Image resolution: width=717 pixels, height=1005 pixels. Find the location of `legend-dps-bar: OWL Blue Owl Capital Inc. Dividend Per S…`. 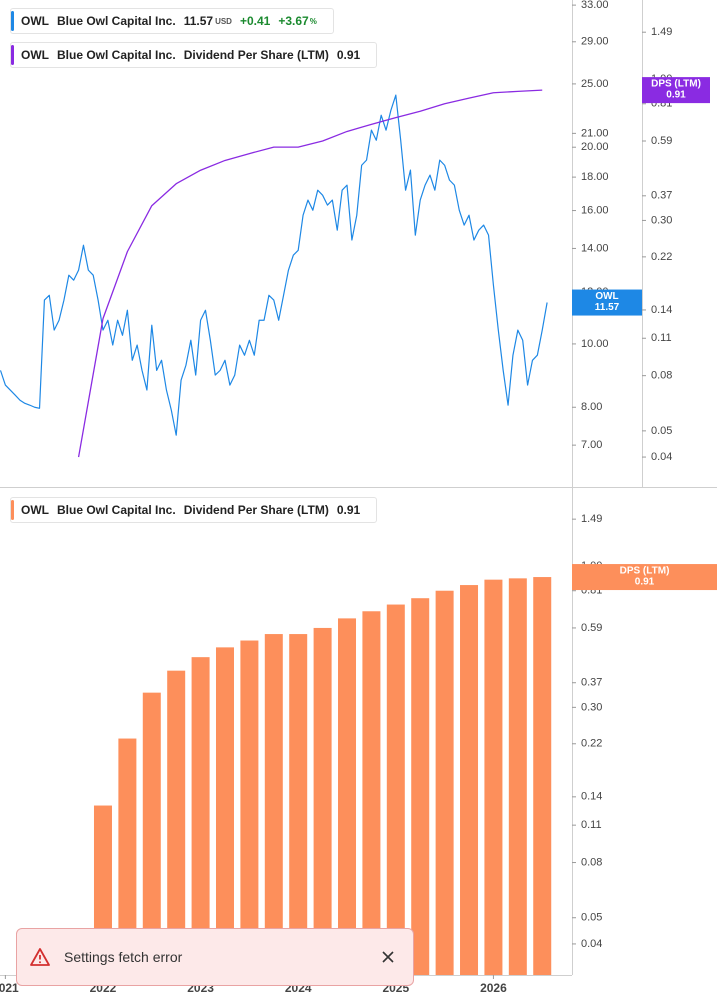

legend-dps-bar: OWL Blue Owl Capital Inc. Dividend Per S… is located at coordinates (194, 510).